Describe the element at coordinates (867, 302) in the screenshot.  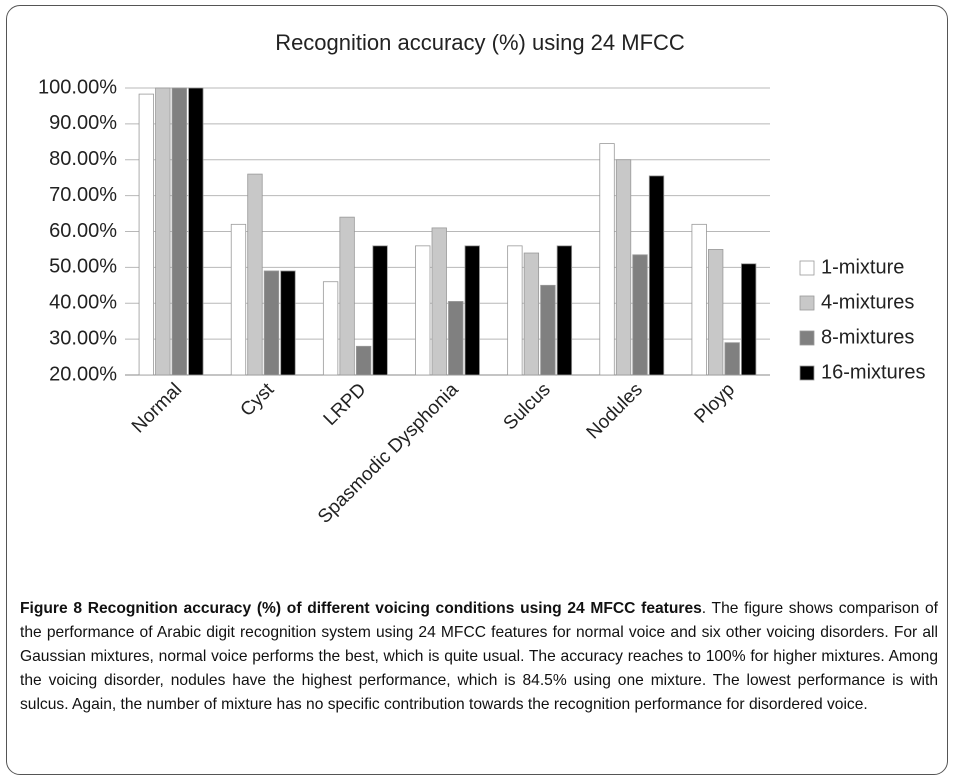
I see `legend-label: 4-mixtures` at that location.